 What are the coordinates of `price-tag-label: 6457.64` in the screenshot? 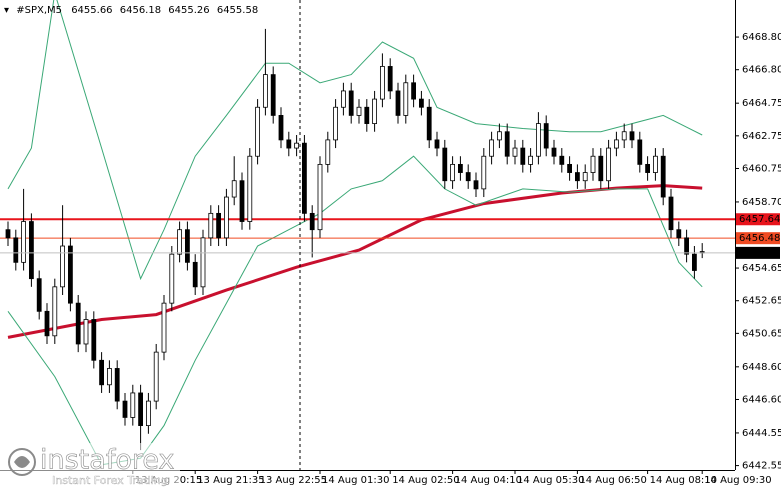 It's located at (759, 219).